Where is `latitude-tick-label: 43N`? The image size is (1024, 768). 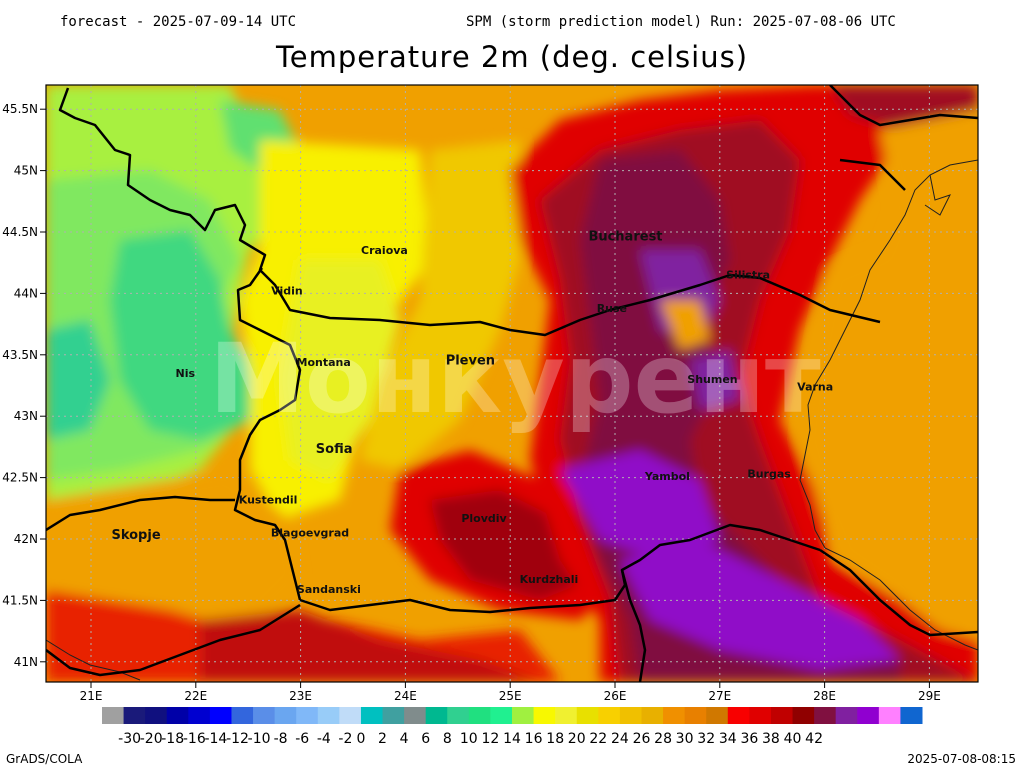
latitude-tick-label: 43N is located at coordinates (26, 416).